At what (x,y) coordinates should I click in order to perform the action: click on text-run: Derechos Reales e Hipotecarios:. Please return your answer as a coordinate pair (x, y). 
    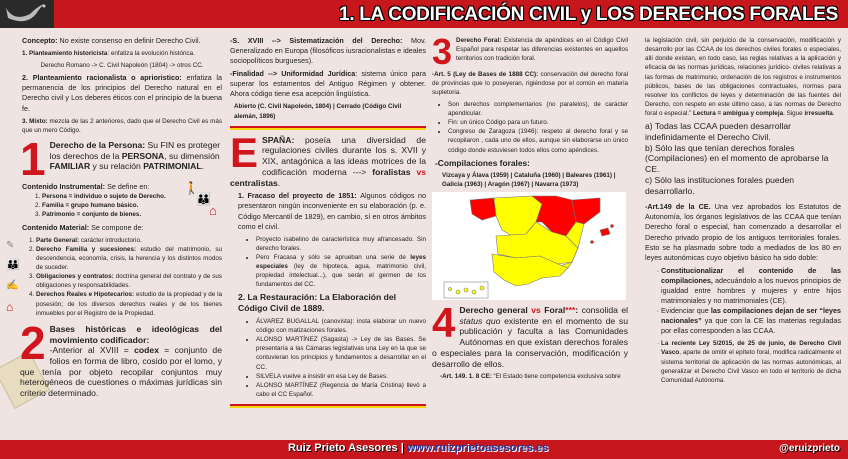
    Looking at the image, I should click on (86, 295).